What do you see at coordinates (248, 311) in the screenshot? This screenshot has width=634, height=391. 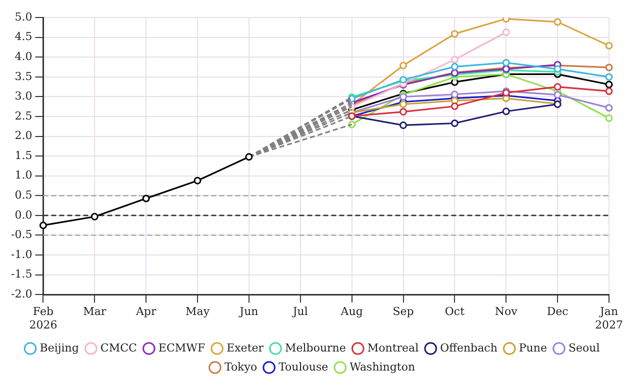 I see `x-tick-label: Jun` at bounding box center [248, 311].